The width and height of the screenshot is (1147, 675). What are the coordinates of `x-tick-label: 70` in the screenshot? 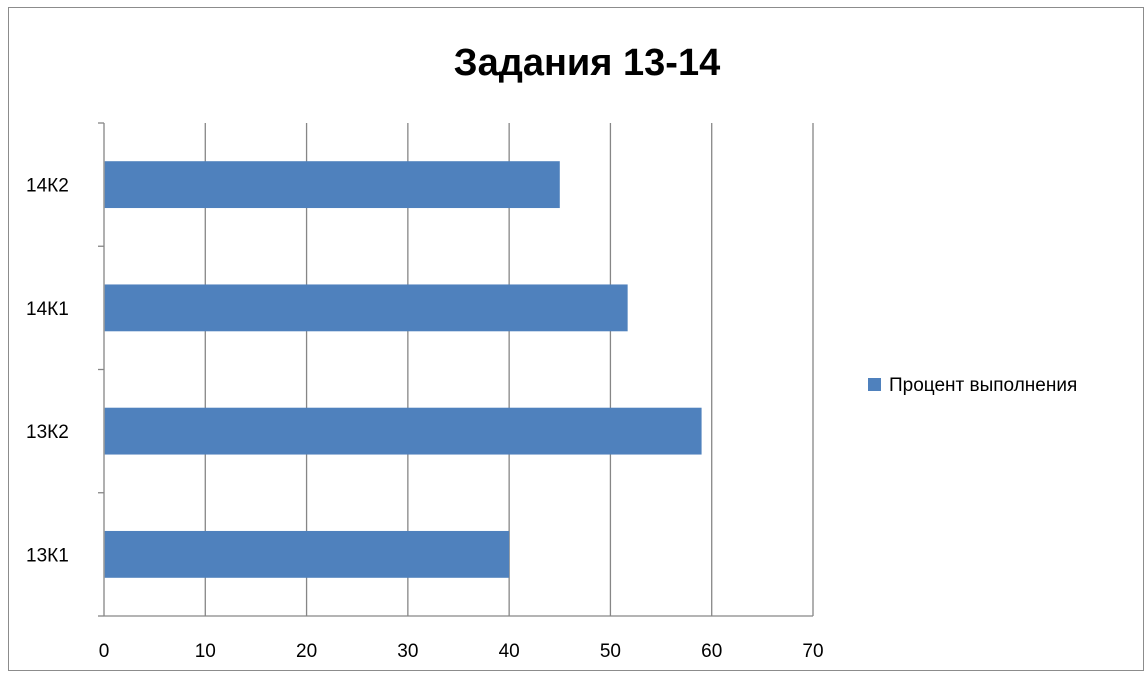 It's located at (812, 651).